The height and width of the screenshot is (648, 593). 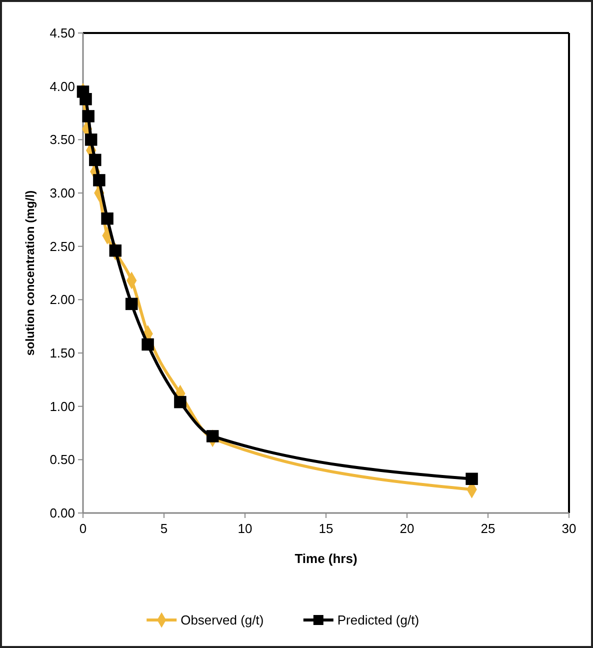 What do you see at coordinates (83, 528) in the screenshot?
I see `x-tick-label: 0` at bounding box center [83, 528].